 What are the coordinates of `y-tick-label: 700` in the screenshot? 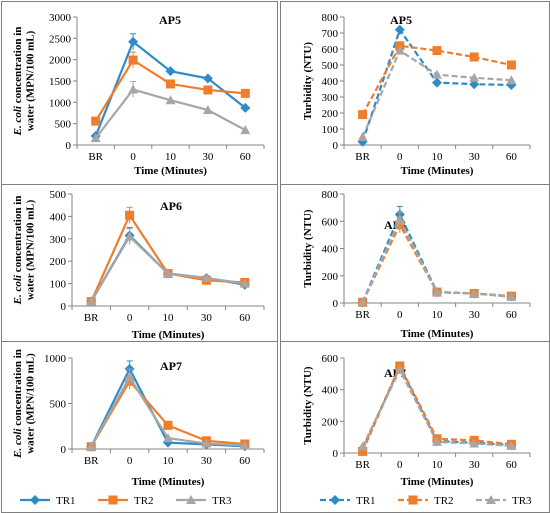 It's located at (330, 34).